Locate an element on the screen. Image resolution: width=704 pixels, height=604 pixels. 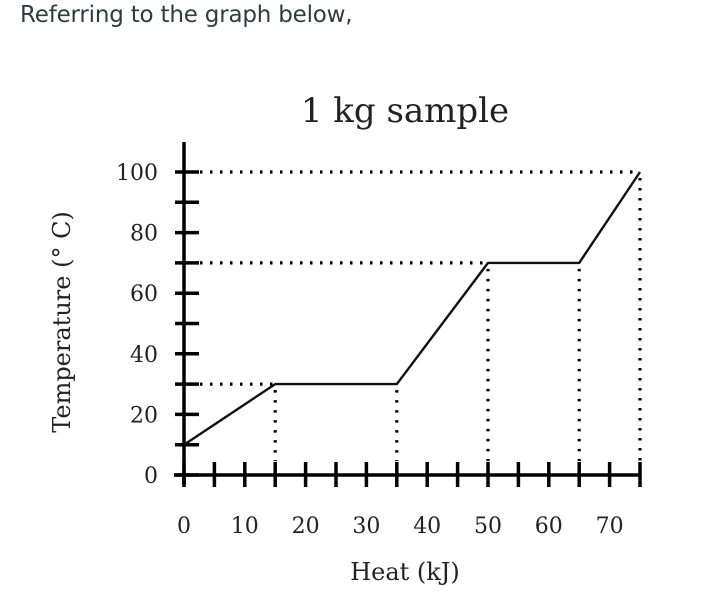
y-tick-label: 40 is located at coordinates (144, 355).